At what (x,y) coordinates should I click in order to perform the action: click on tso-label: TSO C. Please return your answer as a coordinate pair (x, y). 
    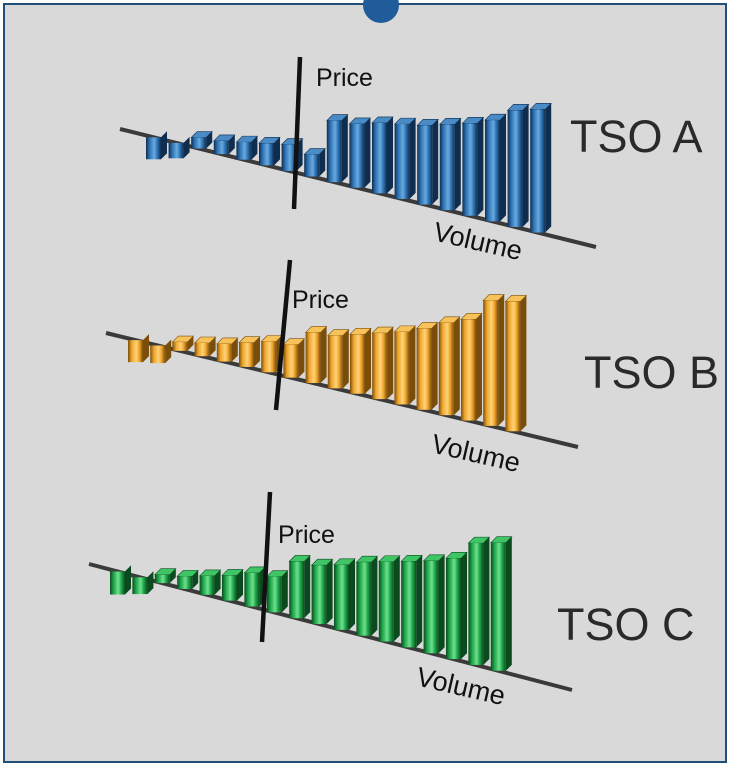
    Looking at the image, I should click on (626, 624).